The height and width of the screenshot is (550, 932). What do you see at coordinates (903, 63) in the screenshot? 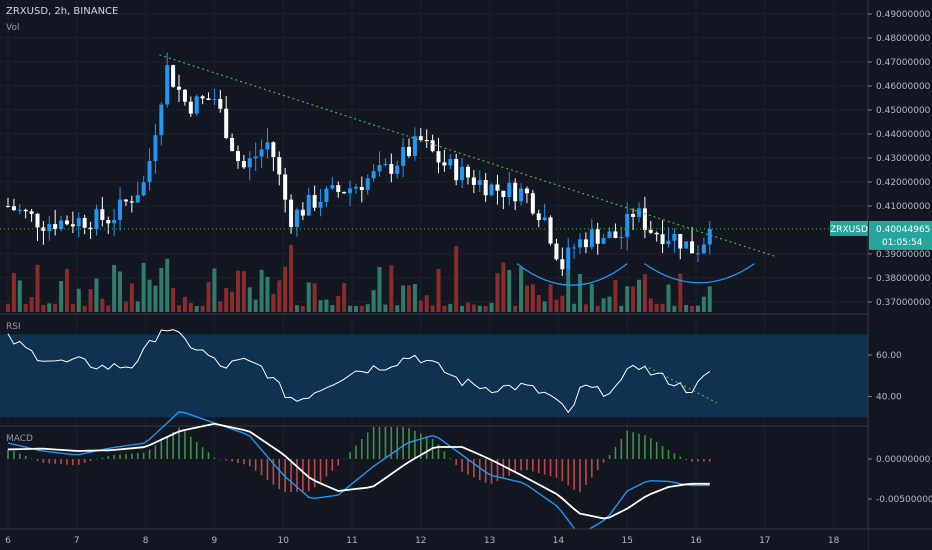
I see `price-tick-label: 0.47000000` at bounding box center [903, 63].